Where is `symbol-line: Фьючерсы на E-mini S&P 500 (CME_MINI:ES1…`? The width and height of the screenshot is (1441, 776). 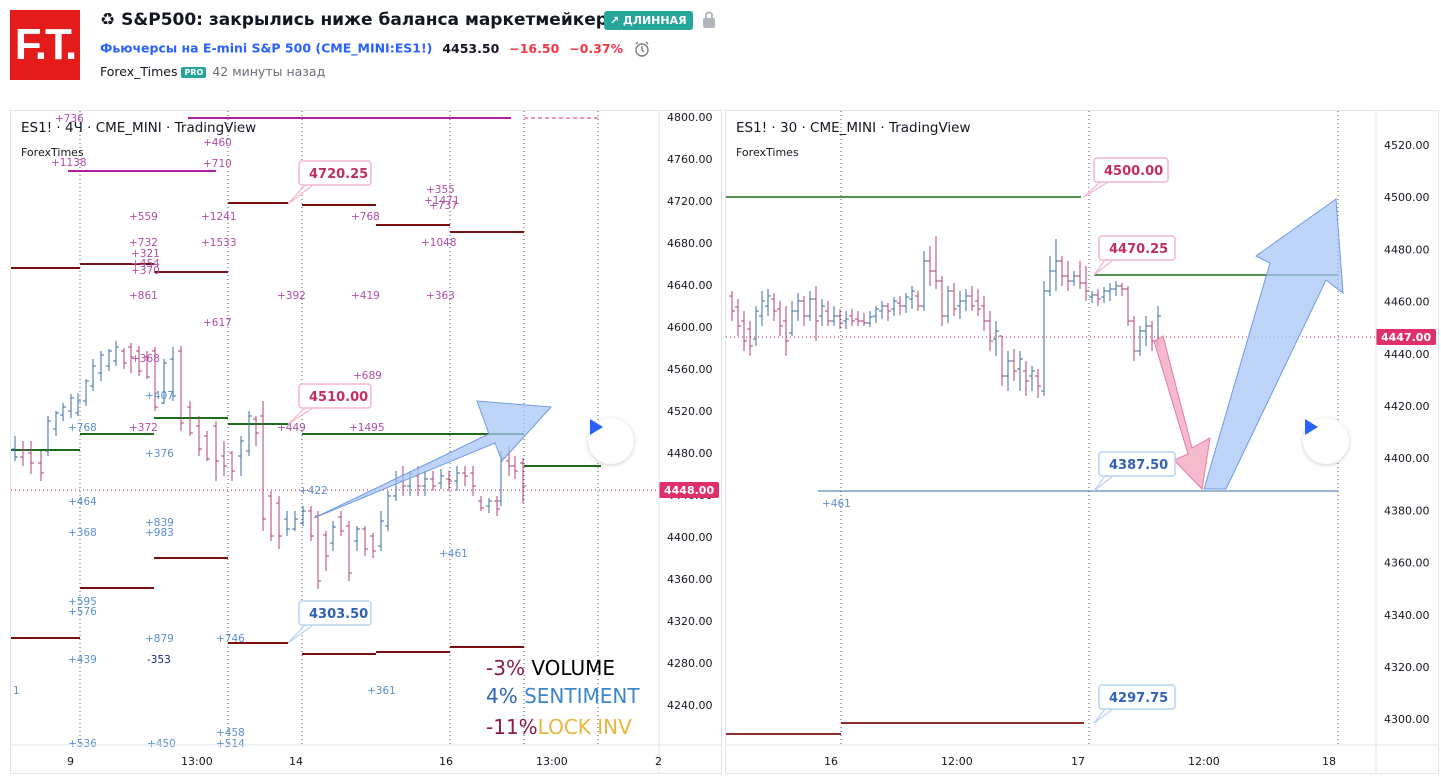
symbol-line: Фьючерсы на E-mini S&P 500 (CME_MINI:ES1… is located at coordinates (375, 49).